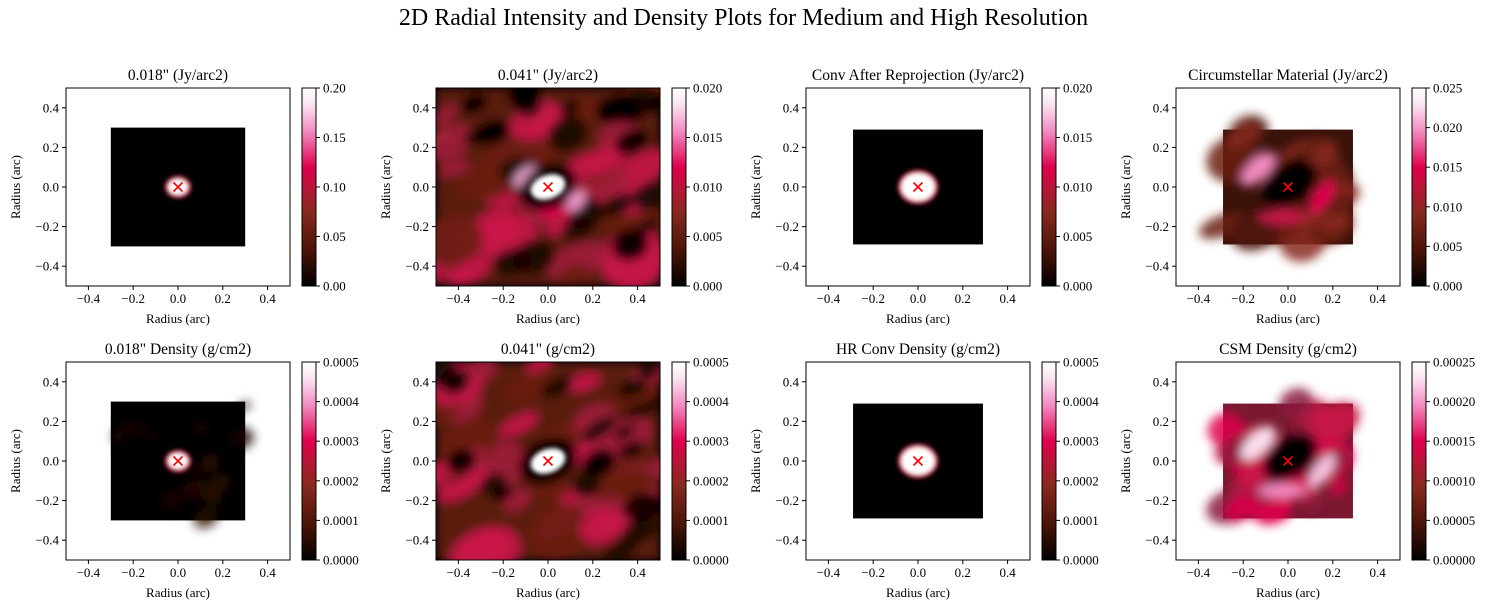 The height and width of the screenshot is (612, 1487). What do you see at coordinates (1454, 401) in the screenshot?
I see `colorbar-tick-label: 0.00020` at bounding box center [1454, 401].